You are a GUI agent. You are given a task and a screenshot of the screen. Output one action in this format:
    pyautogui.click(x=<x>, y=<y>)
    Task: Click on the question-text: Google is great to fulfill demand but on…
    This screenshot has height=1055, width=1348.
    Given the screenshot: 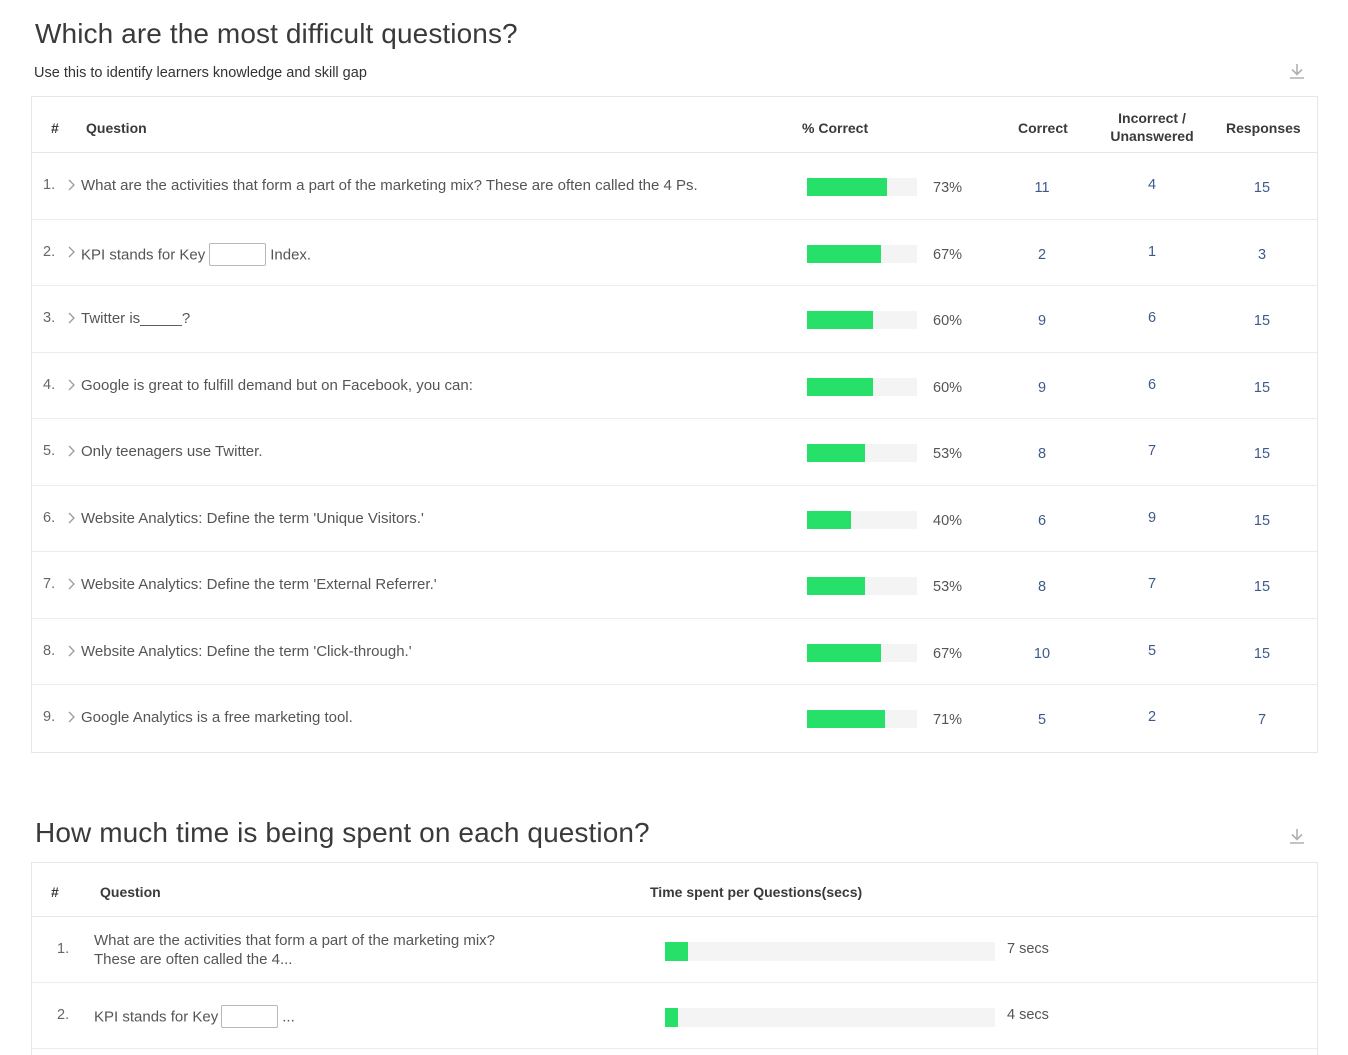 What is the action you would take?
    pyautogui.click(x=277, y=385)
    